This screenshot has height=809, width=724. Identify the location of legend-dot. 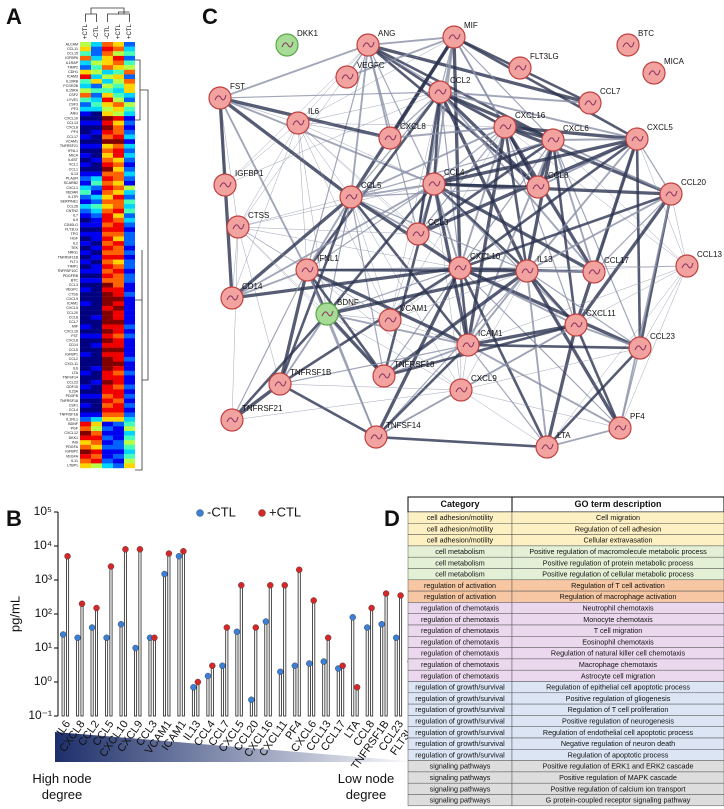
(262, 513).